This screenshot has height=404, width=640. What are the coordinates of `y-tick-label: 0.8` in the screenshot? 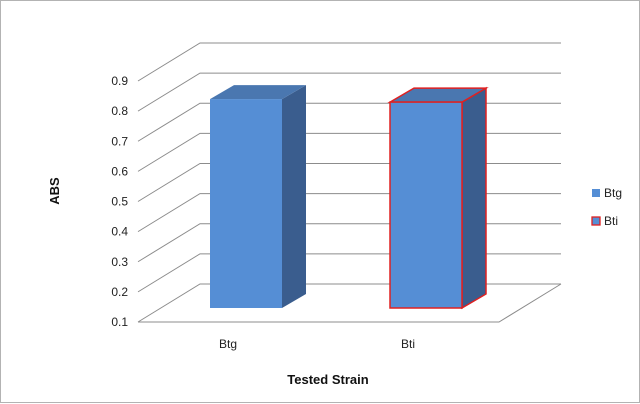 It's located at (119, 111).